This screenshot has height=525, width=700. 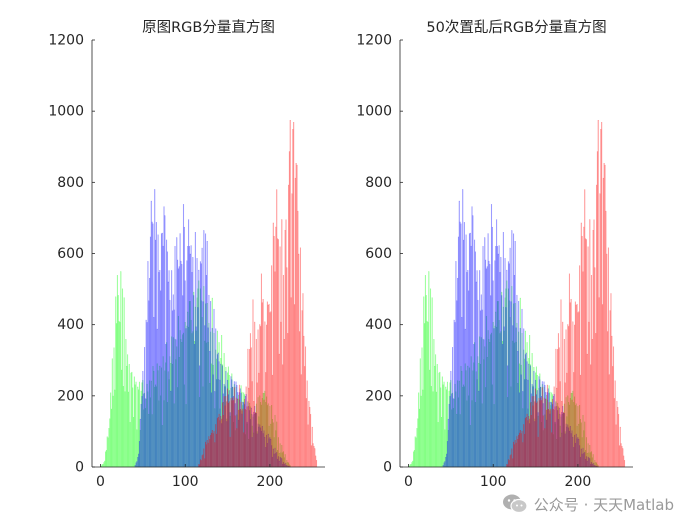 I want to click on x-tick-label: 200, so click(x=578, y=482).